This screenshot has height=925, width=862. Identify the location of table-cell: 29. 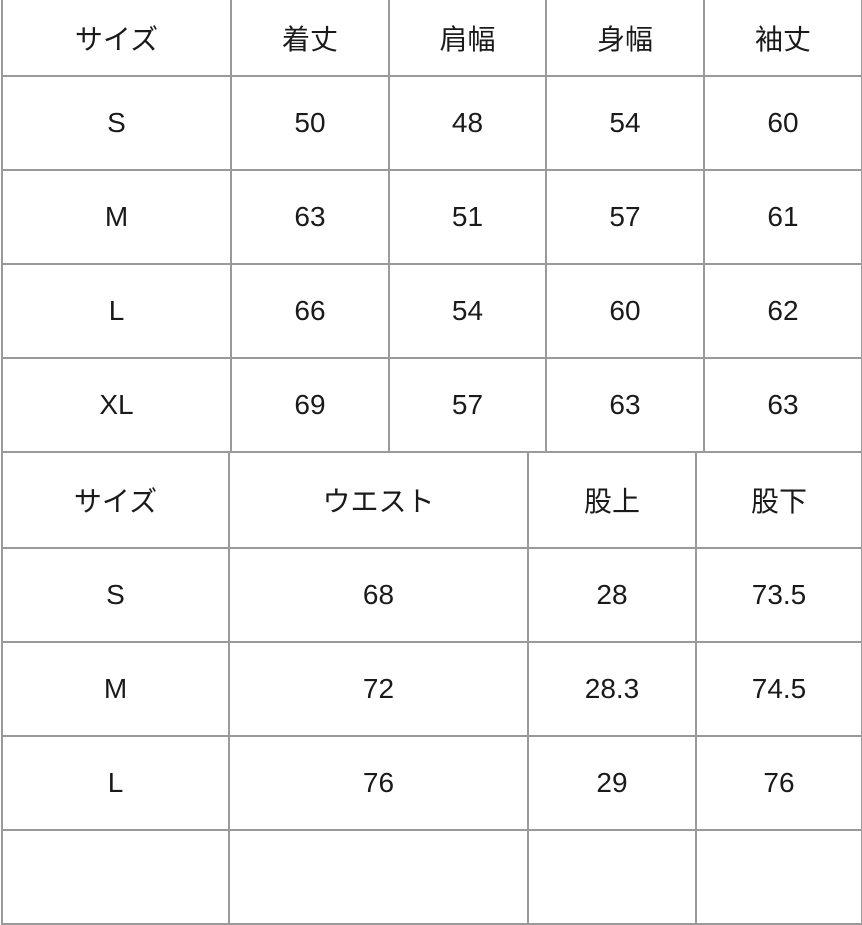
(612, 783).